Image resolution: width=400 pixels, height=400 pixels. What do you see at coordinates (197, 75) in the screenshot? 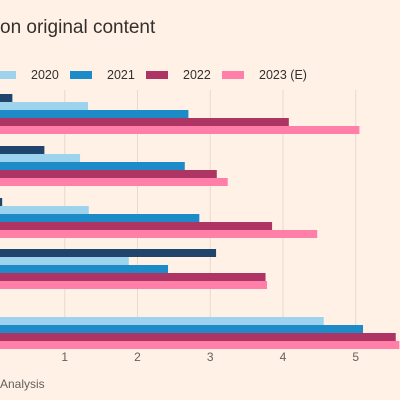
I see `legend-label: 2022` at bounding box center [197, 75].